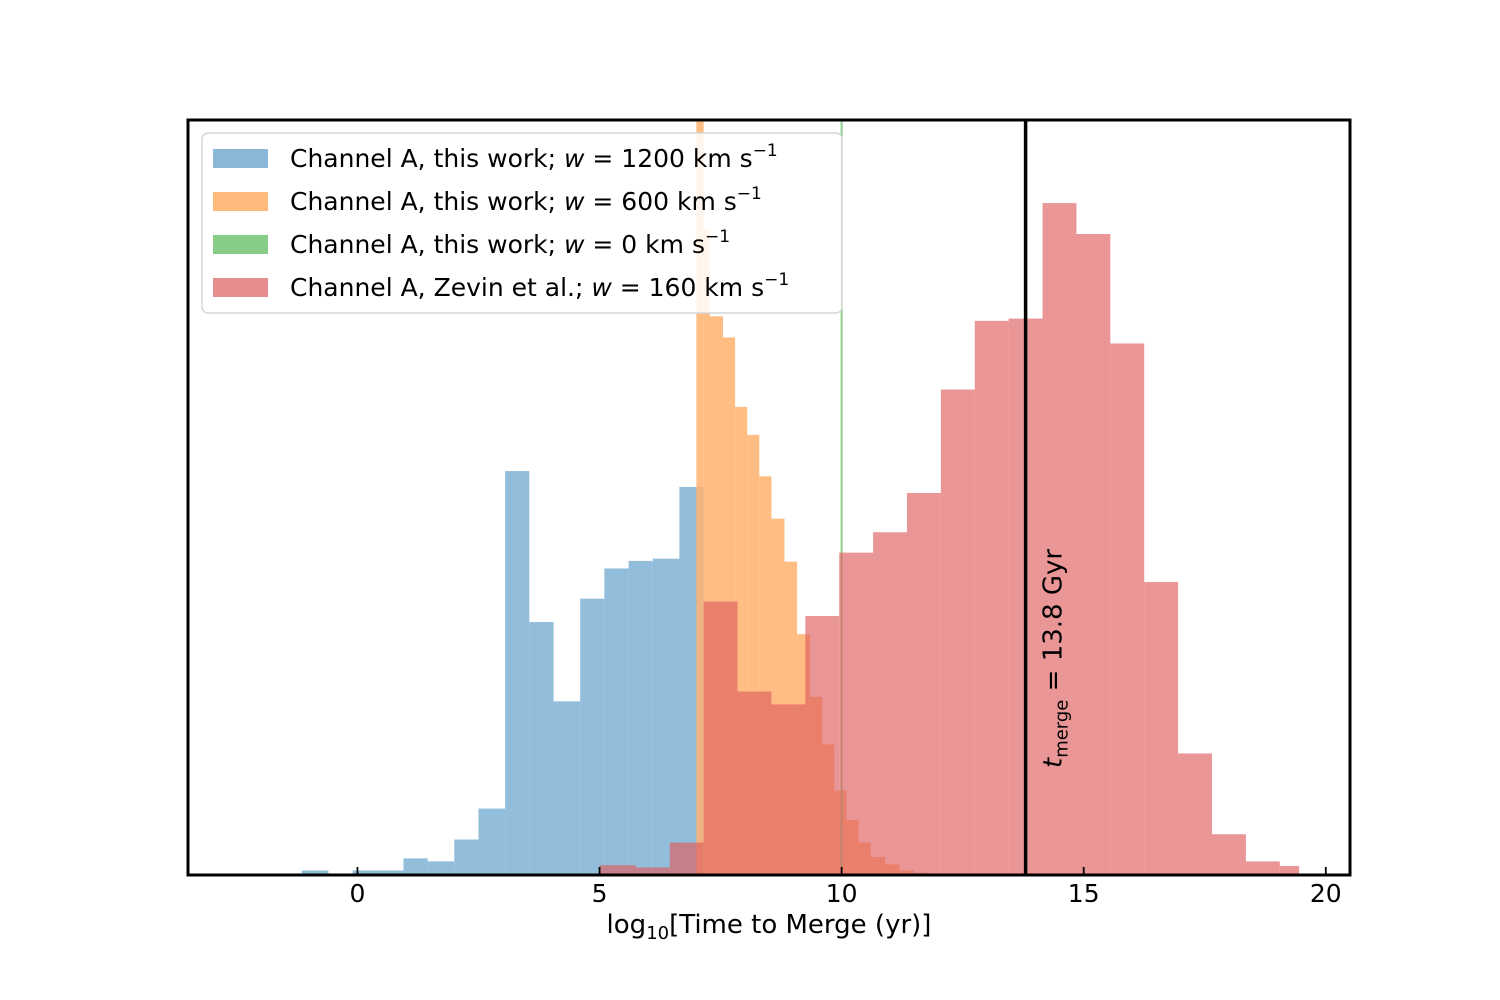 The image size is (1500, 1000). I want to click on merge-time-annotation: tmerge = 13.8 Gyr, so click(1056, 658).